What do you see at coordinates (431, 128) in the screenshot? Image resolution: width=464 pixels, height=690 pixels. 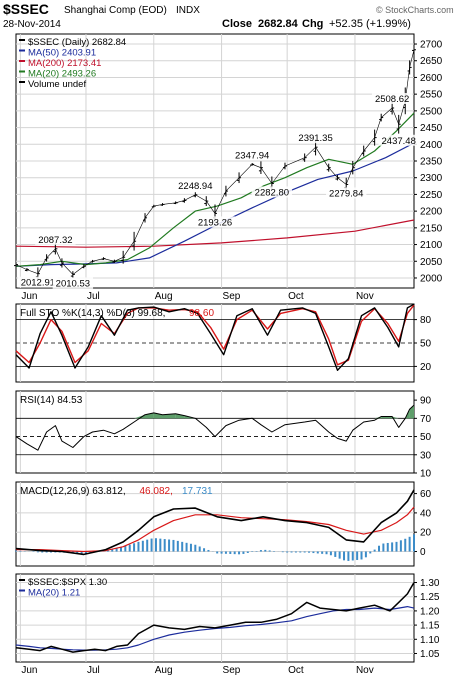 I see `y-tick-label: 2450` at bounding box center [431, 128].